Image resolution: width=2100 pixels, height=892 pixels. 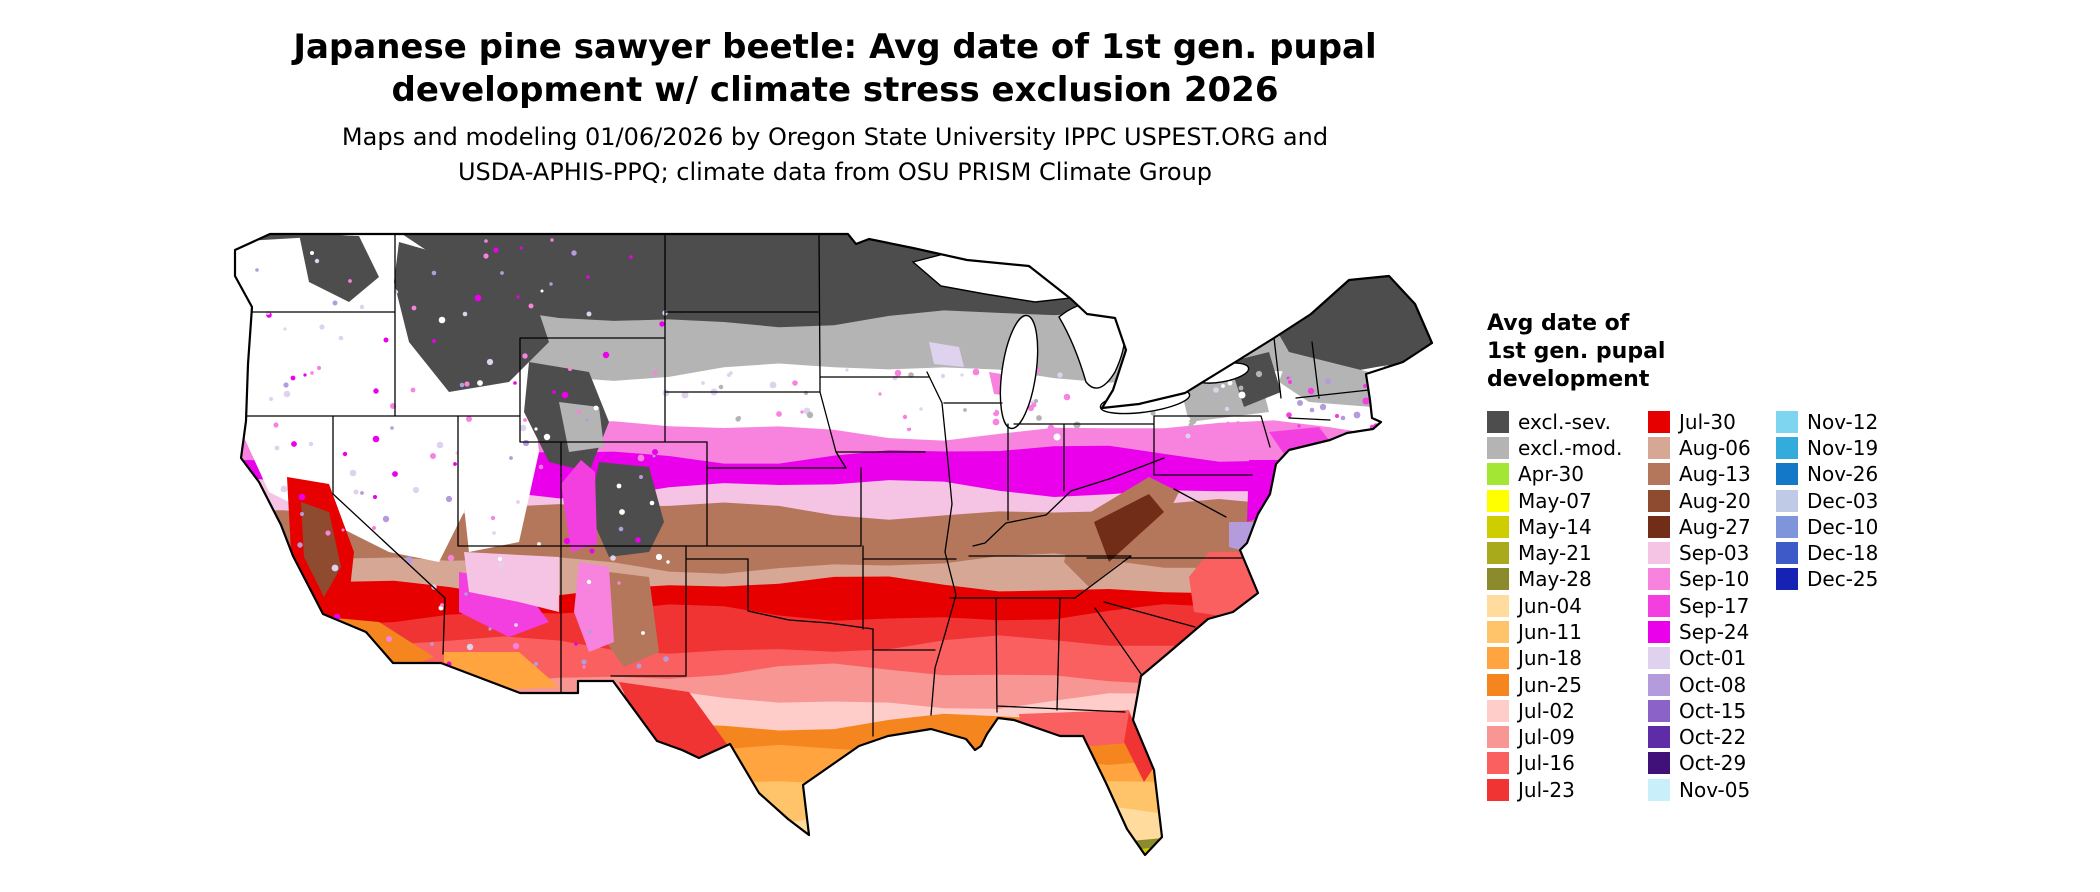 I want to click on region-patch-excl.-mod., so click(x=581, y=427).